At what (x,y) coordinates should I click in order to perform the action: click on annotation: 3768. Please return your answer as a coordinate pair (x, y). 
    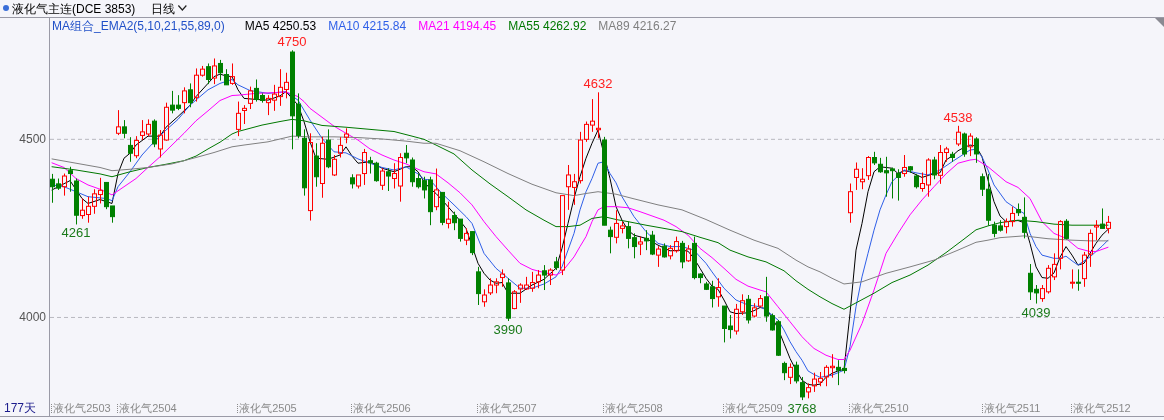
    Looking at the image, I should click on (802, 409).